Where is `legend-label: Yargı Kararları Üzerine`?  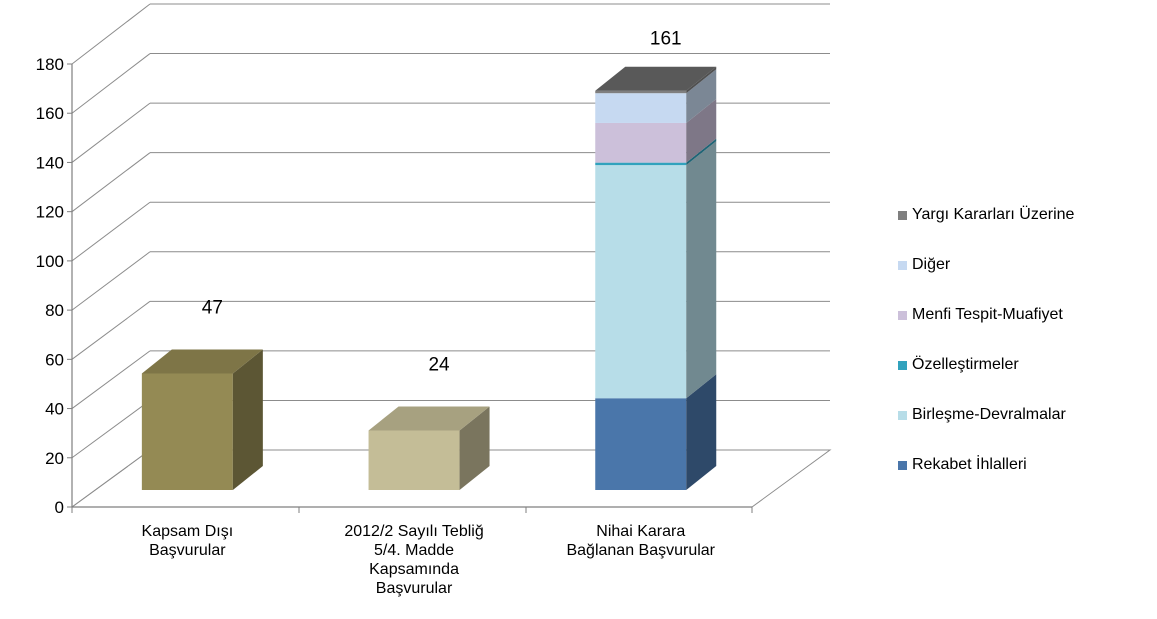 legend-label: Yargı Kararları Üzerine is located at coordinates (993, 214).